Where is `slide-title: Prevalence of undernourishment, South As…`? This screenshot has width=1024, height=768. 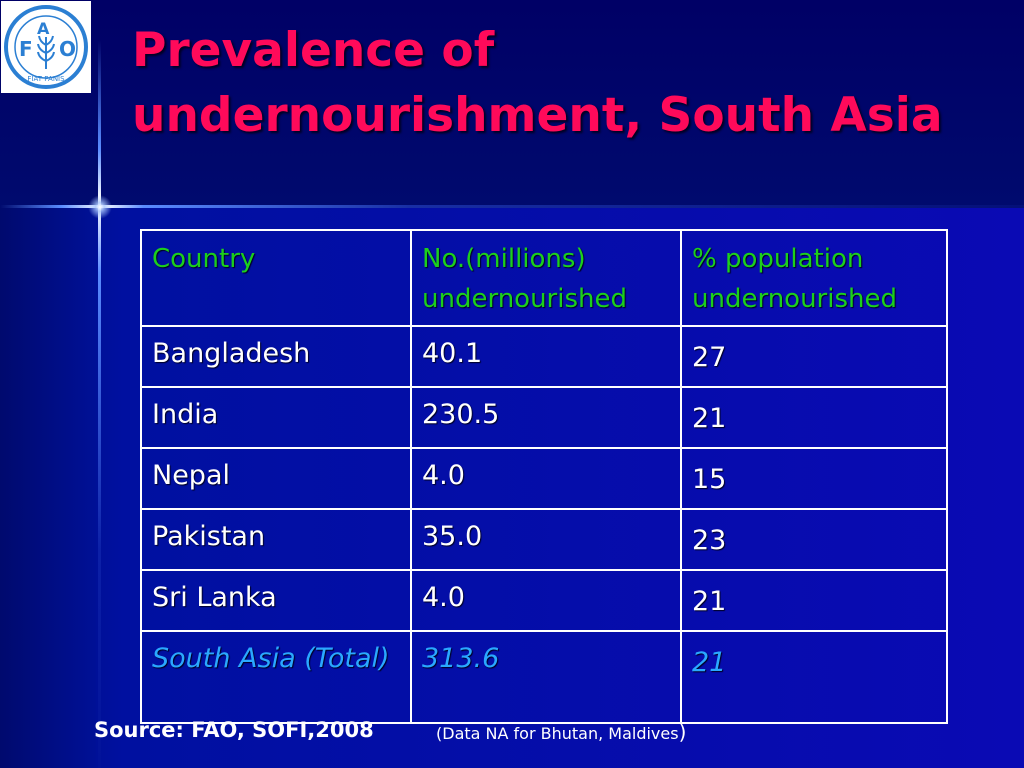 slide-title: Prevalence of undernourishment, South As… is located at coordinates (537, 83).